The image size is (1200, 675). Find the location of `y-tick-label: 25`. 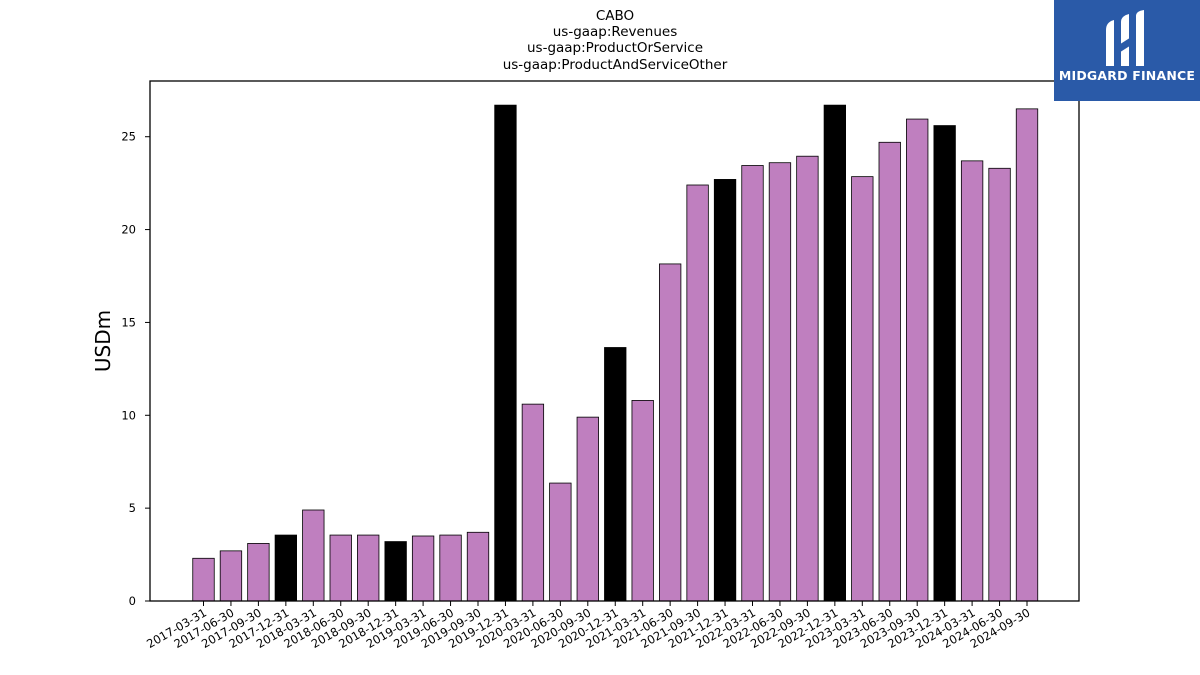

y-tick-label: 25 is located at coordinates (128, 137).